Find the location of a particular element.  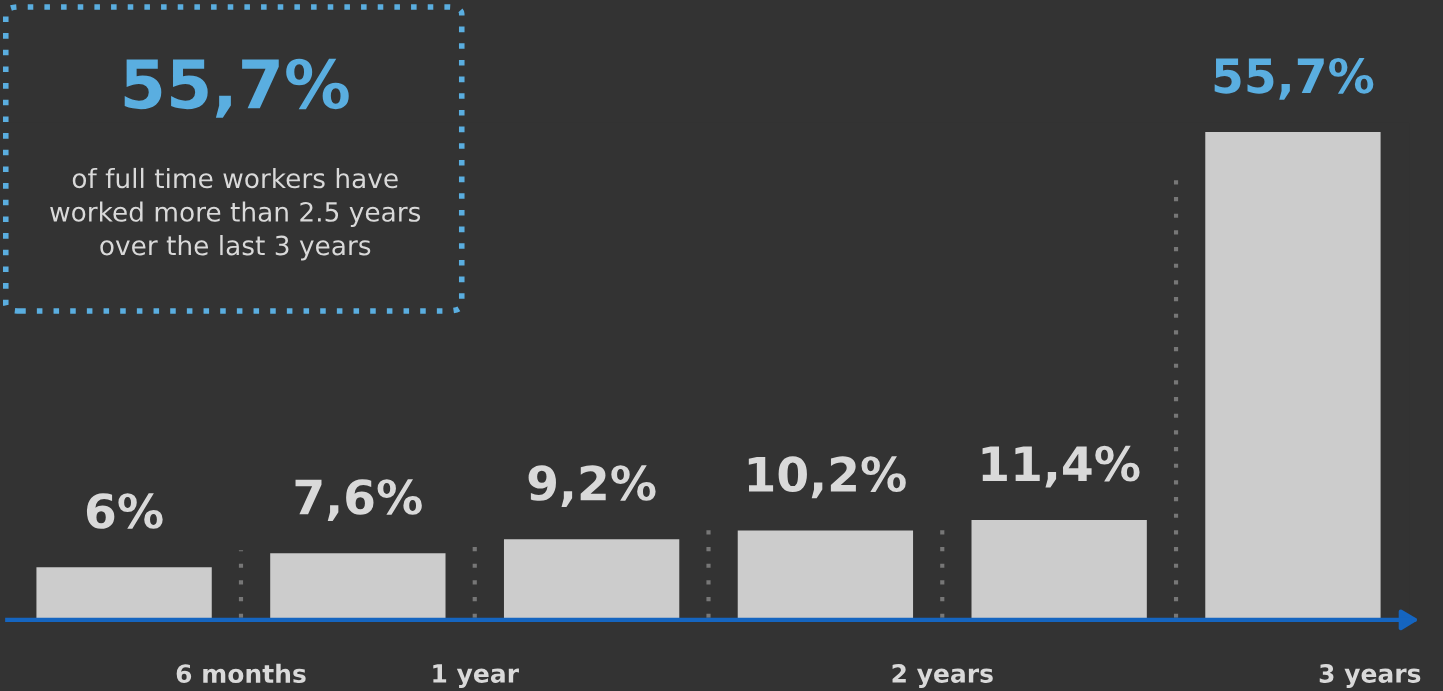

text: 2 years is located at coordinates (942, 675).